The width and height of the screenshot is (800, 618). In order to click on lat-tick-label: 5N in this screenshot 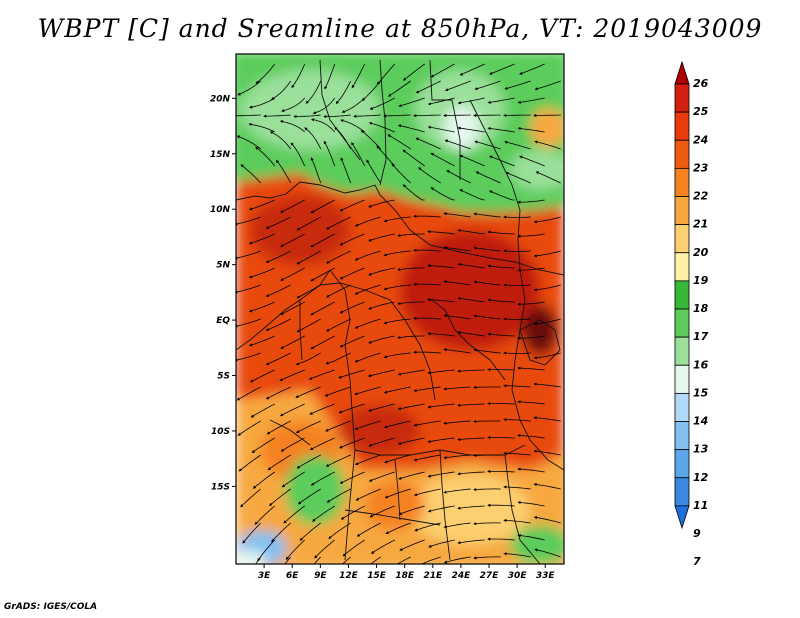, I will do `click(223, 266)`.